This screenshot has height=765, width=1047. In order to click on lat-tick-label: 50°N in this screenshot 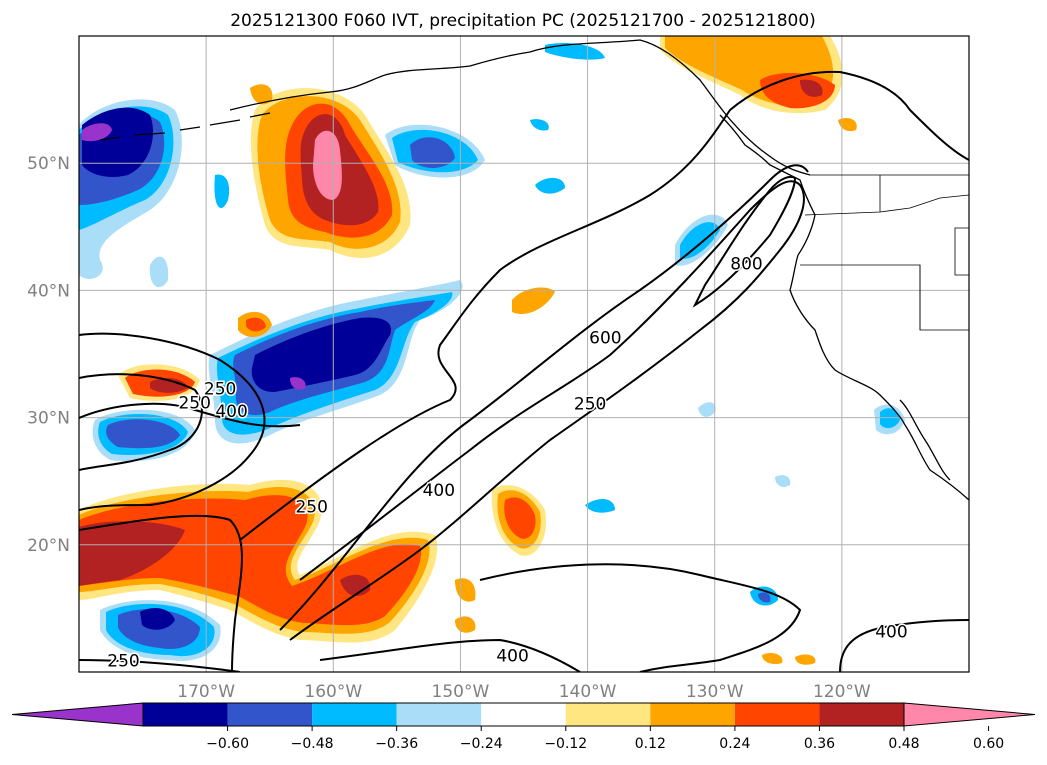, I will do `click(48, 164)`.